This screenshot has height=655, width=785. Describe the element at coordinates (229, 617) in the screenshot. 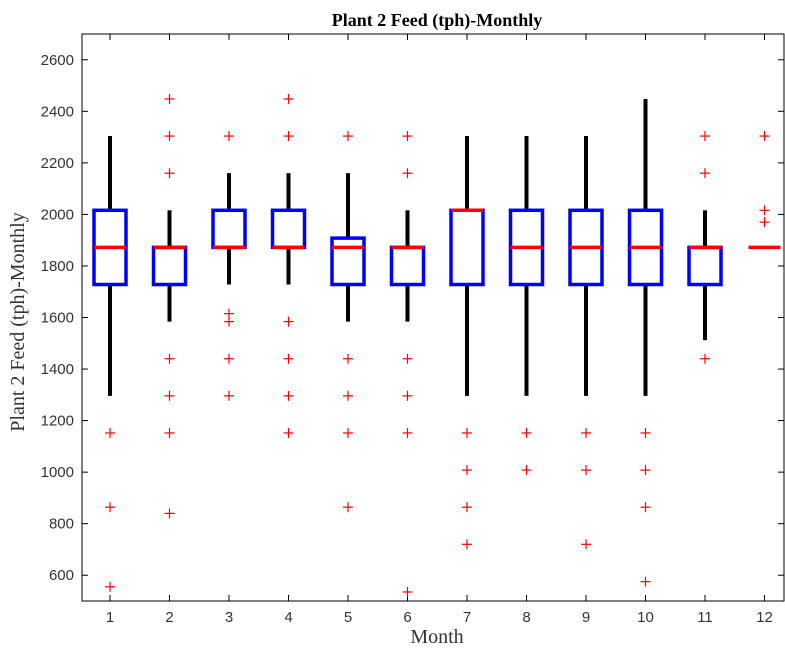

I see `x-tick-label: 3` at that location.